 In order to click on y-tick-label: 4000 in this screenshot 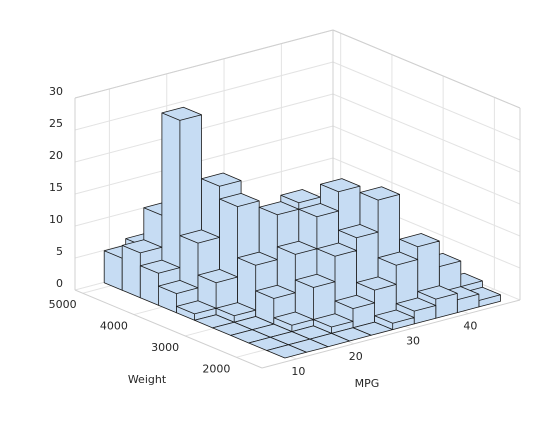, I will do `click(114, 326)`.